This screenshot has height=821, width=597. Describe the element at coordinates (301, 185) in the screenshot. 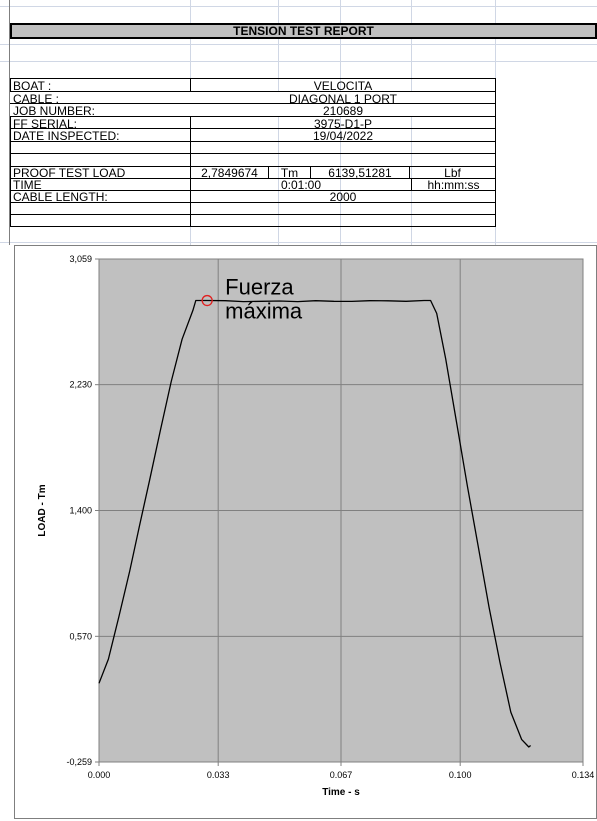

I see `time-value: 0:01:00` at that location.